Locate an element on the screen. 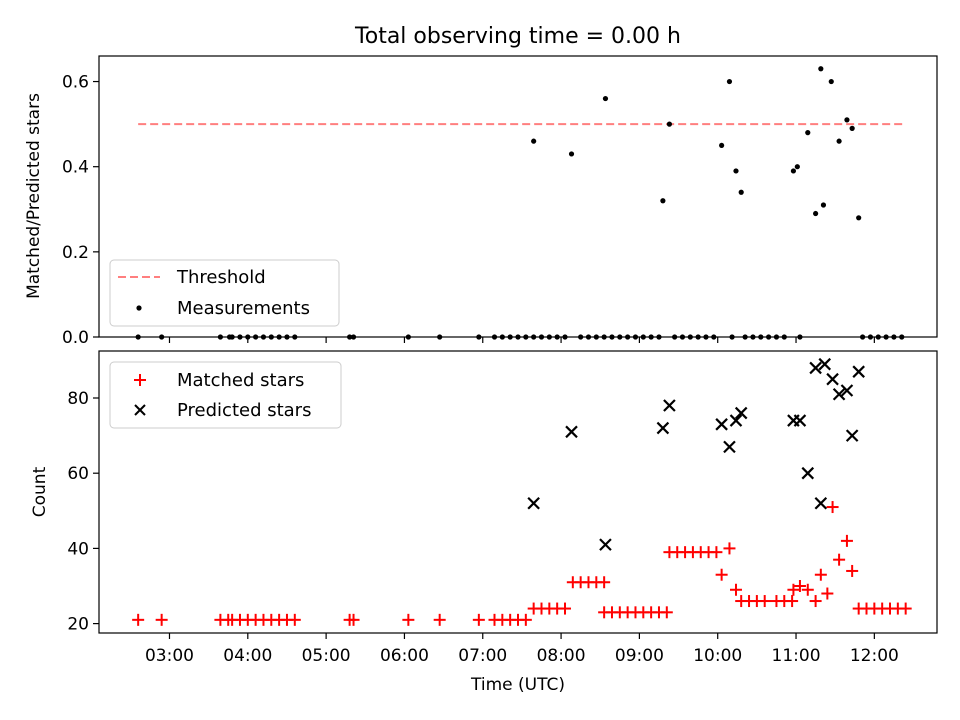  bottom-y-tick-label: 80 is located at coordinates (78, 399).